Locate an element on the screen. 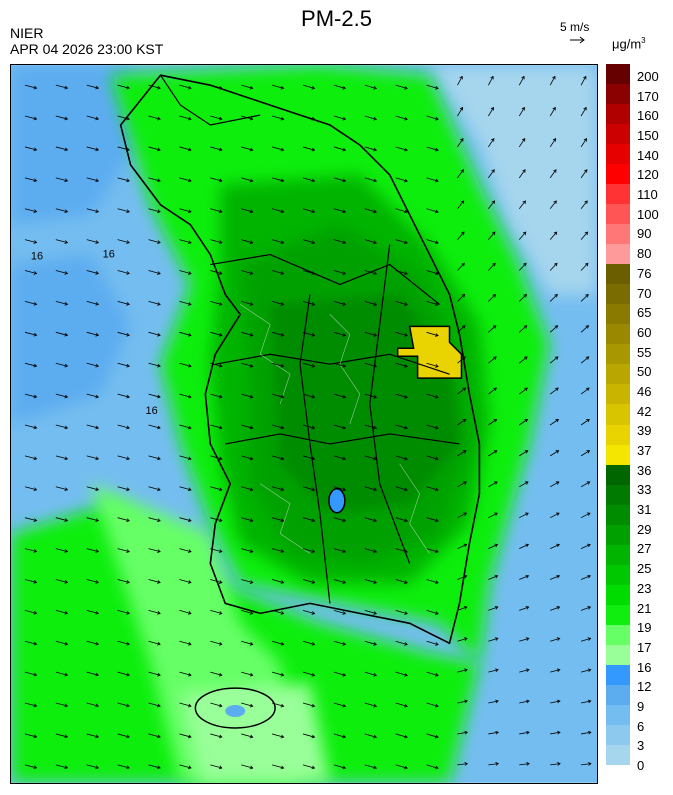 The height and width of the screenshot is (795, 673). legend-tick-label: 21 is located at coordinates (644, 608).